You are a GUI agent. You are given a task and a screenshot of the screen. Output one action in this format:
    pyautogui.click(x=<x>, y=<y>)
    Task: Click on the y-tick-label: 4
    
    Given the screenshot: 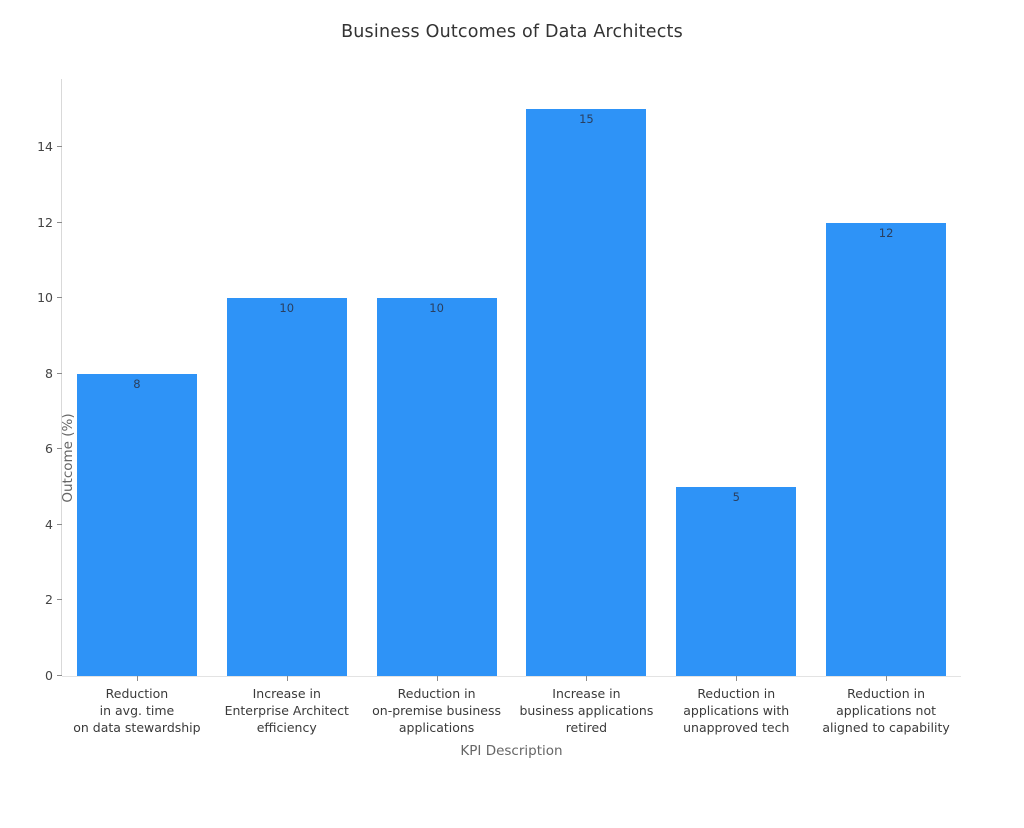 What is the action you would take?
    pyautogui.click(x=49, y=524)
    